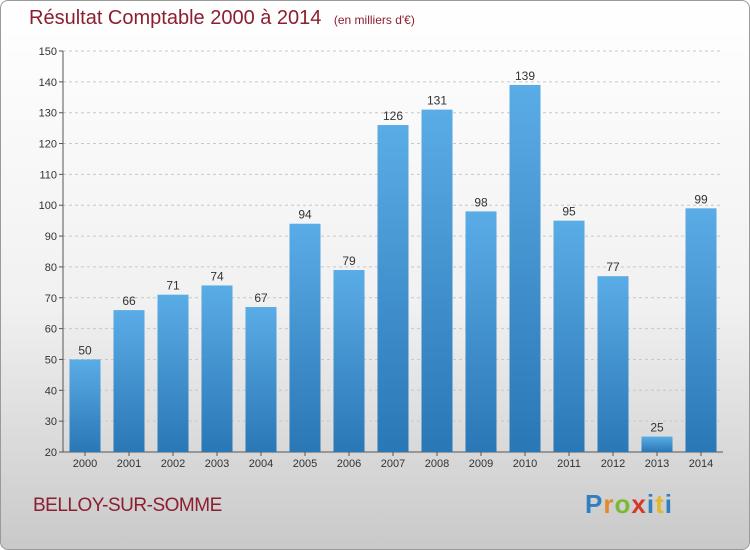 Image resolution: width=750 pixels, height=550 pixels. What do you see at coordinates (173, 464) in the screenshot?
I see `x-tick-label: 2002` at bounding box center [173, 464].